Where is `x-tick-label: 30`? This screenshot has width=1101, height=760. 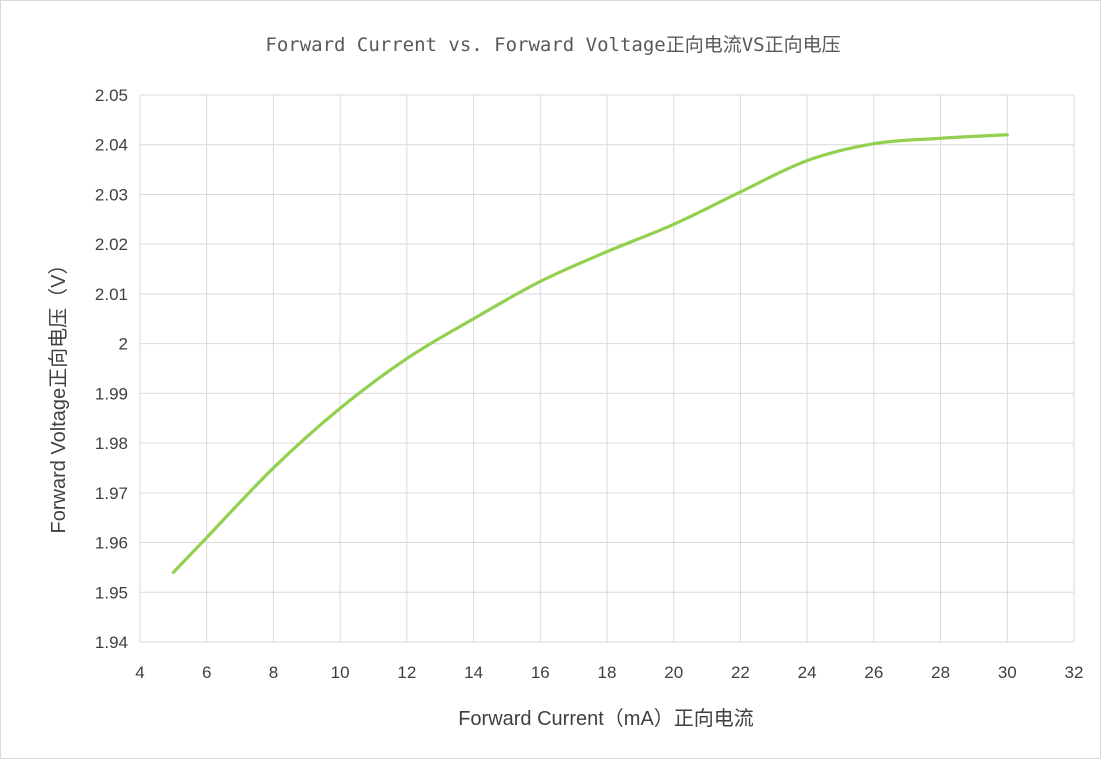 x-tick-label: 30 is located at coordinates (1007, 672).